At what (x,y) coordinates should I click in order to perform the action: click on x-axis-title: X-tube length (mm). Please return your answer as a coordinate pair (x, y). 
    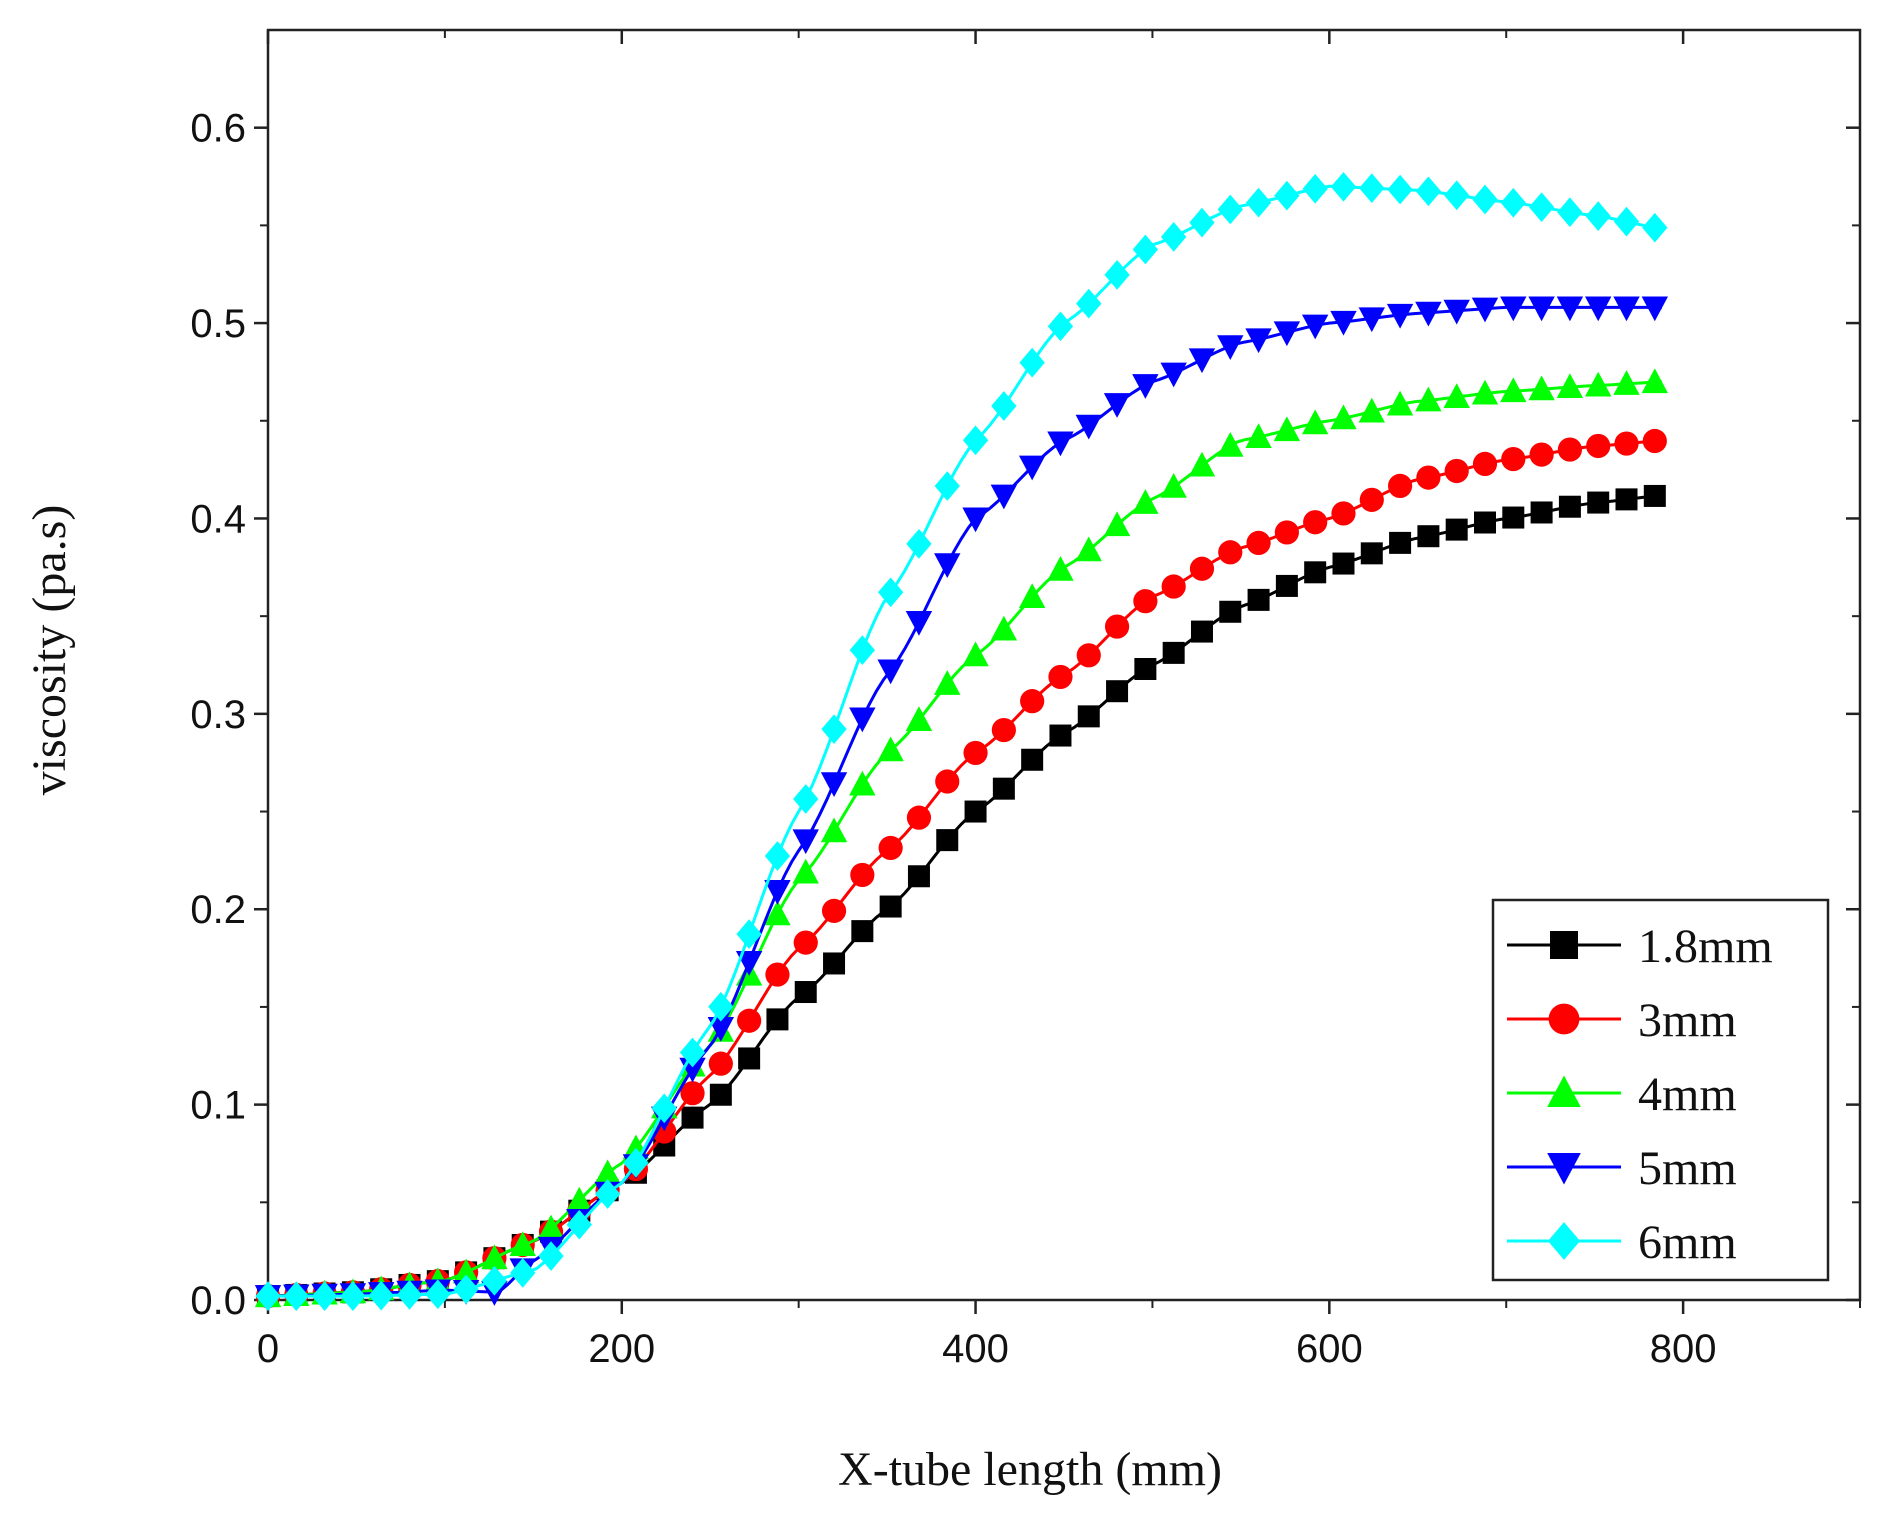
    Looking at the image, I should click on (1030, 1469).